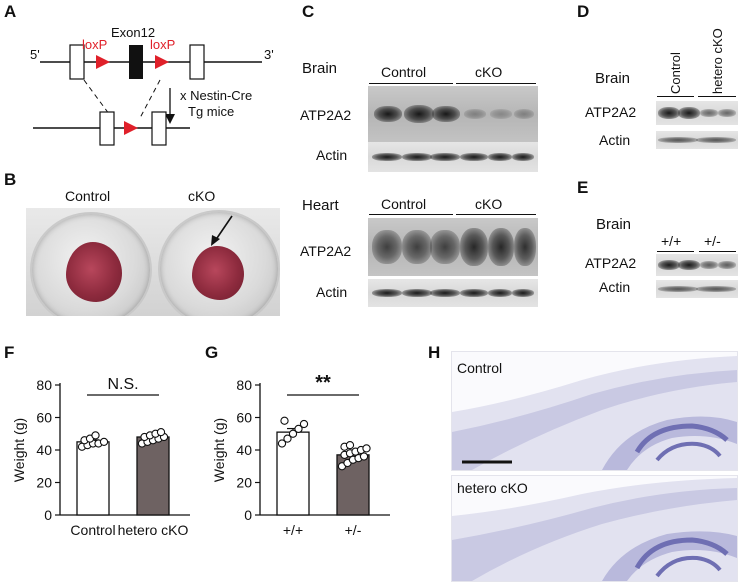 The image size is (740, 585). What do you see at coordinates (614, 224) in the screenshot?
I see `blot-e-tissue-brain: Brain` at bounding box center [614, 224].